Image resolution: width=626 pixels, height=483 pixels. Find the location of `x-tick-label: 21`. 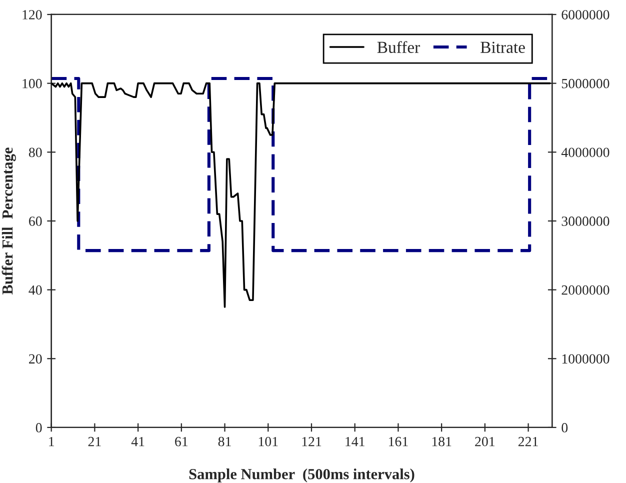

x-tick-label: 21 is located at coordinates (94, 441).